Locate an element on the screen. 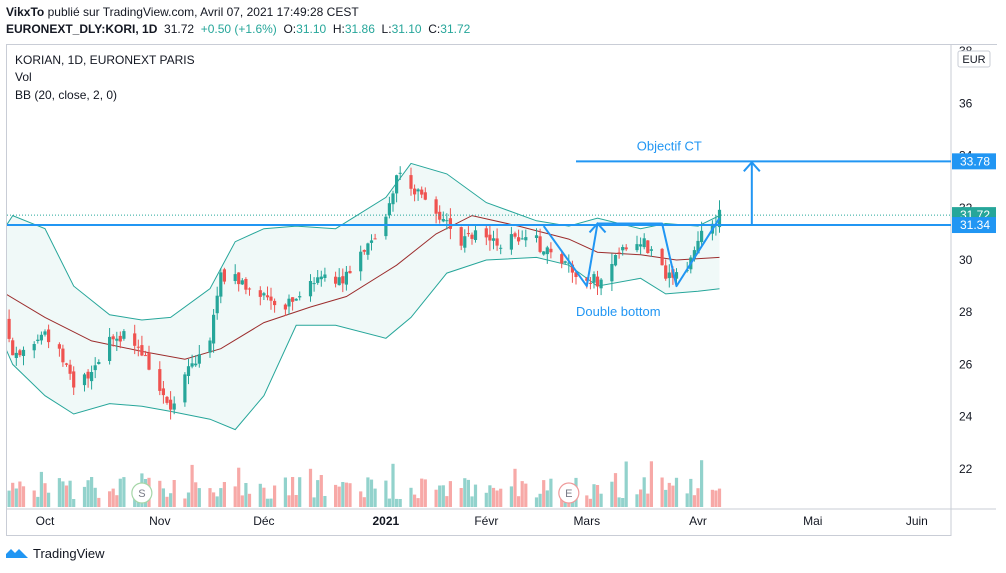  currency-label: EUR is located at coordinates (973, 60).